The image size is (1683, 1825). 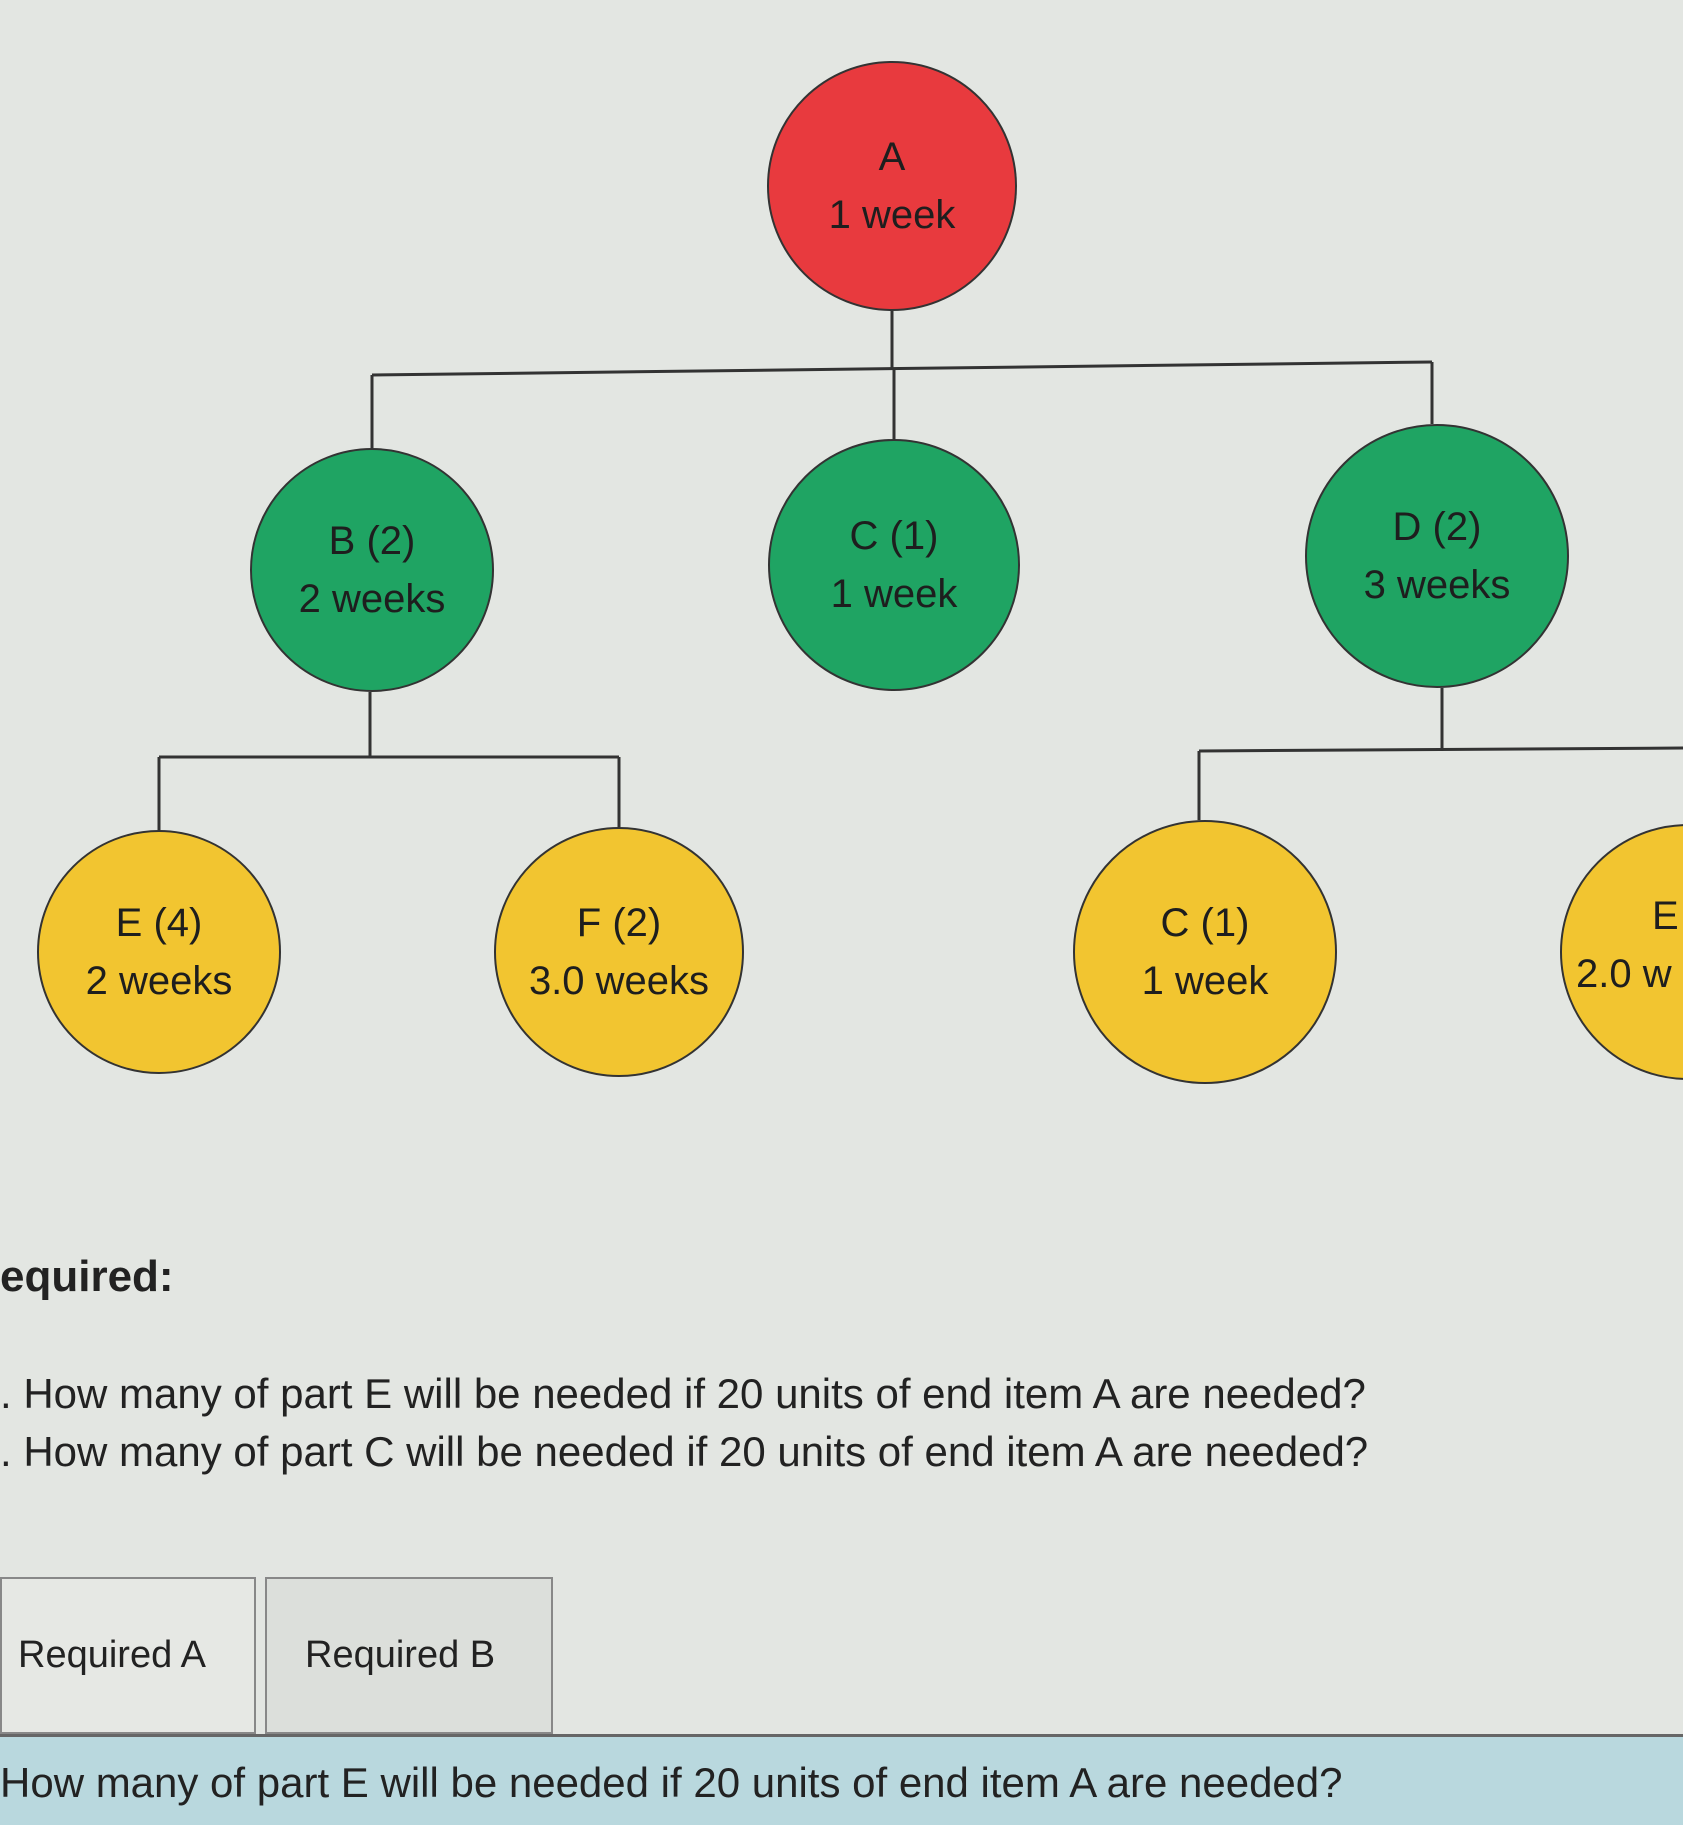 What do you see at coordinates (87, 1276) in the screenshot?
I see `required-heading: equired:` at bounding box center [87, 1276].